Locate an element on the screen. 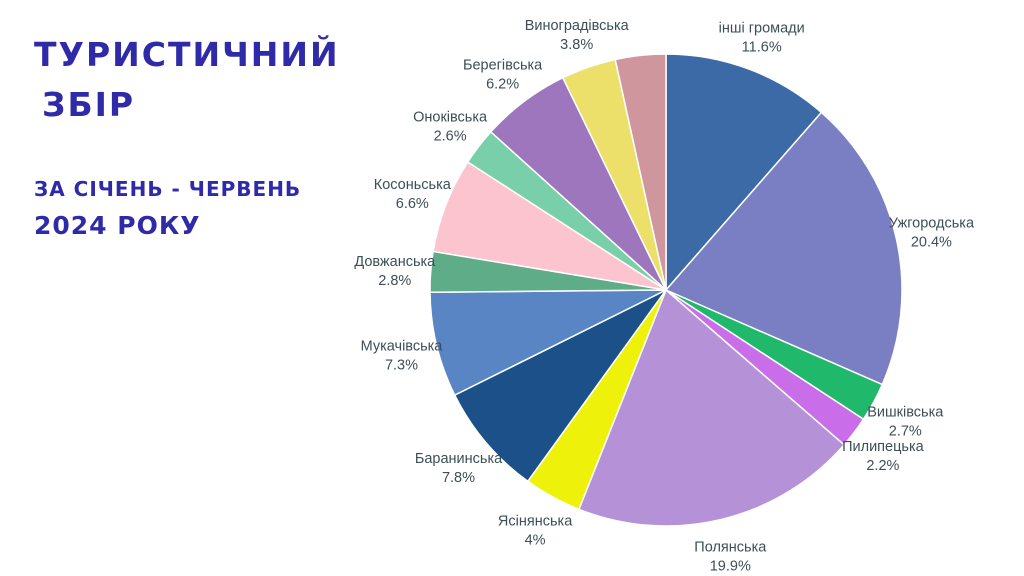  slice-name-label: Оноківська is located at coordinates (450, 118).